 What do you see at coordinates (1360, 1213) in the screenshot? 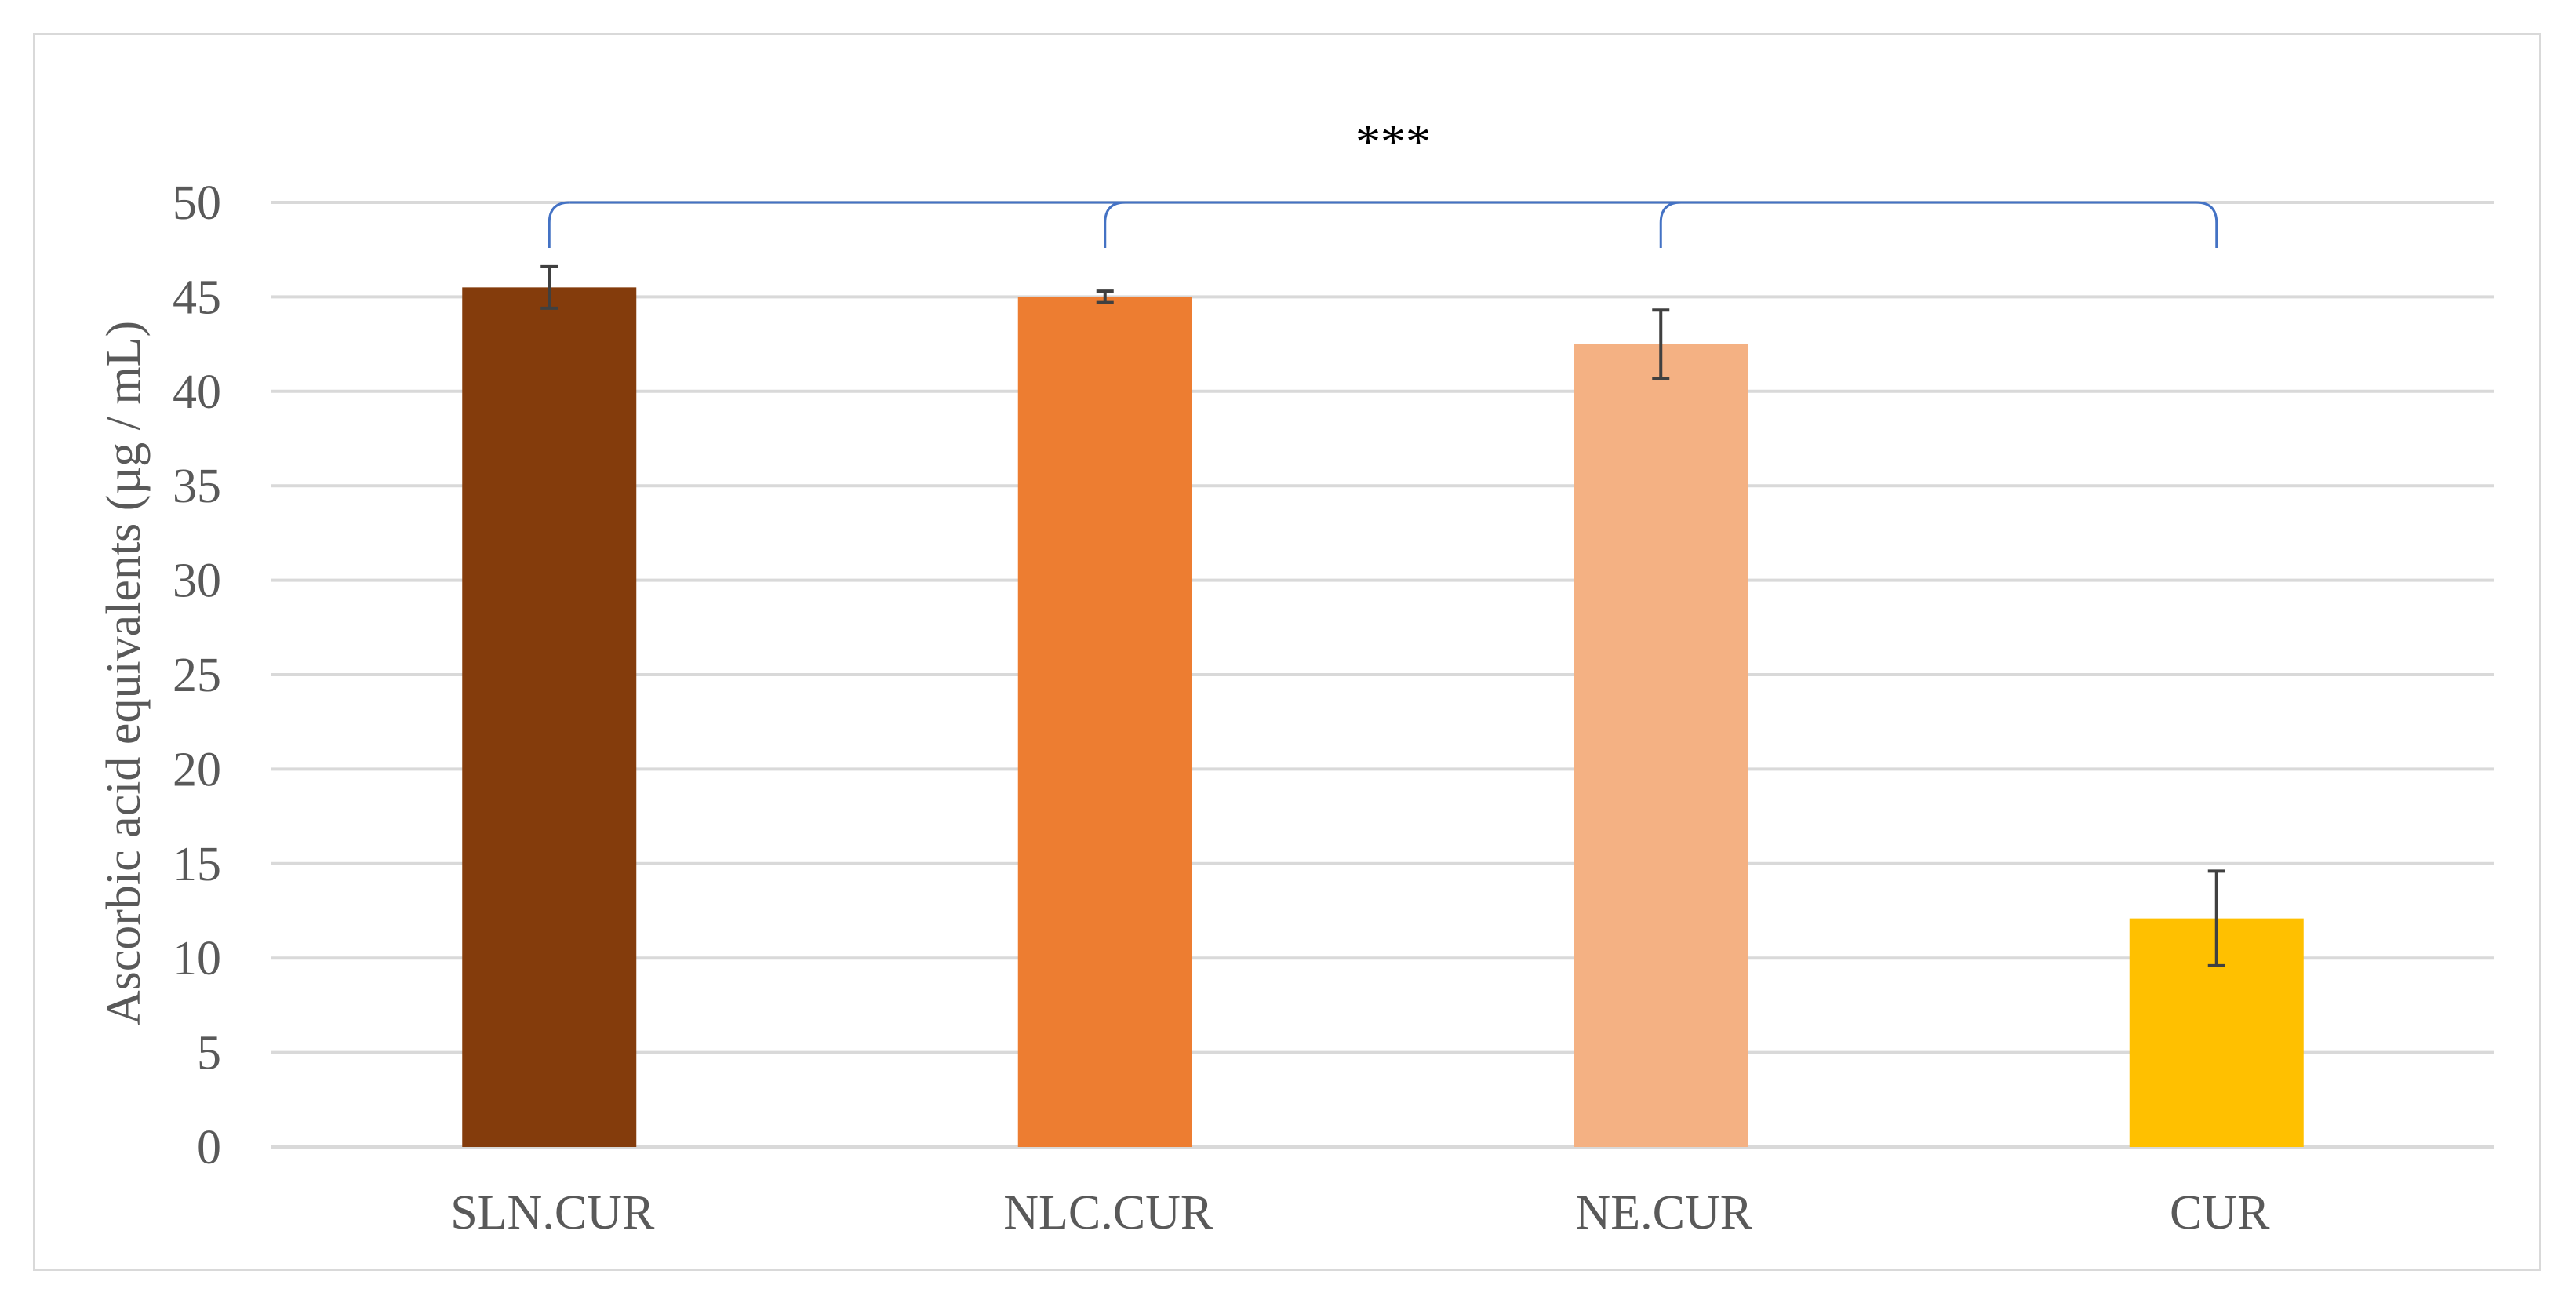
I see `x-axis-ticks: SLN.CUR NLC.CUR NE.CUR CUR` at bounding box center [1360, 1213].